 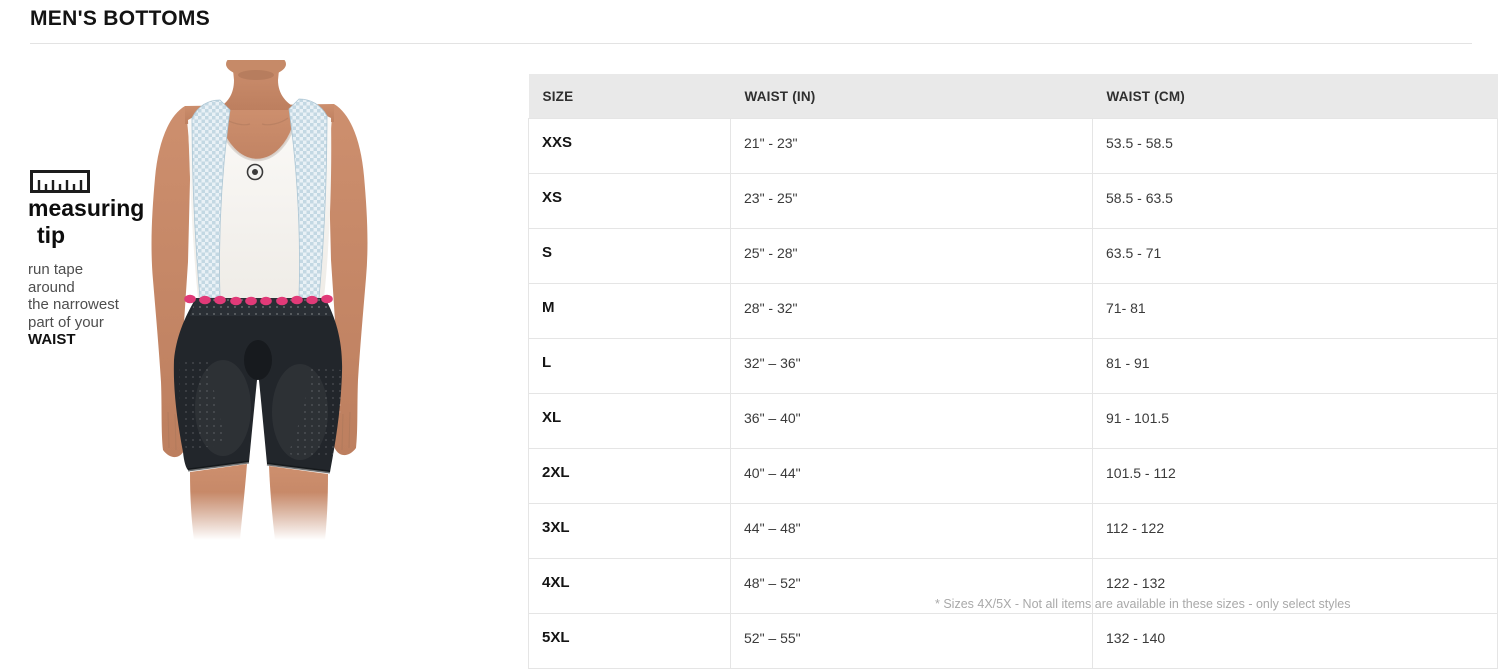 What do you see at coordinates (629, 531) in the screenshot?
I see `size-cell: 3XL` at bounding box center [629, 531].